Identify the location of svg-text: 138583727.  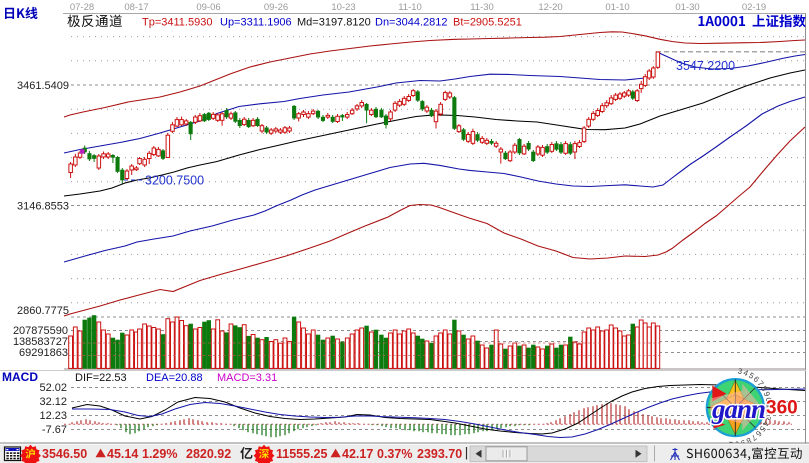
(40, 342).